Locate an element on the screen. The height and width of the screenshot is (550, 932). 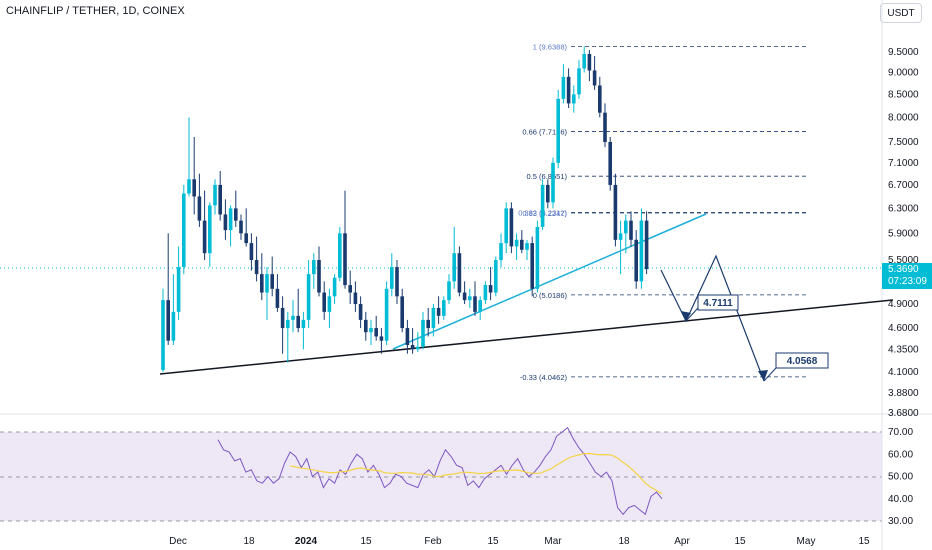
projection-path is located at coordinates (712, 318).